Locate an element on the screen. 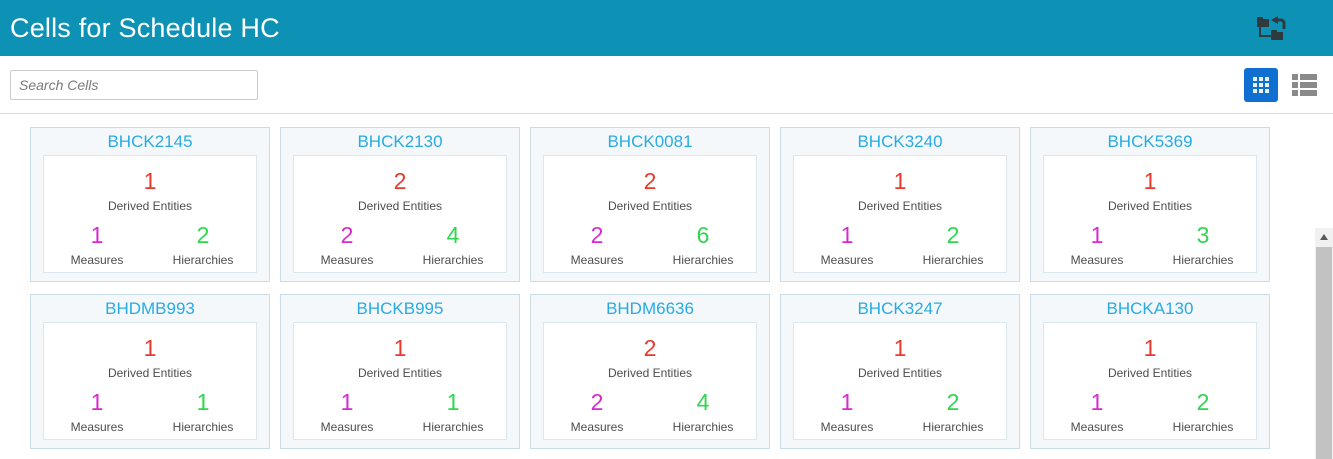 The image size is (1333, 459). cell-code-link: BHCK0081 is located at coordinates (650, 141).